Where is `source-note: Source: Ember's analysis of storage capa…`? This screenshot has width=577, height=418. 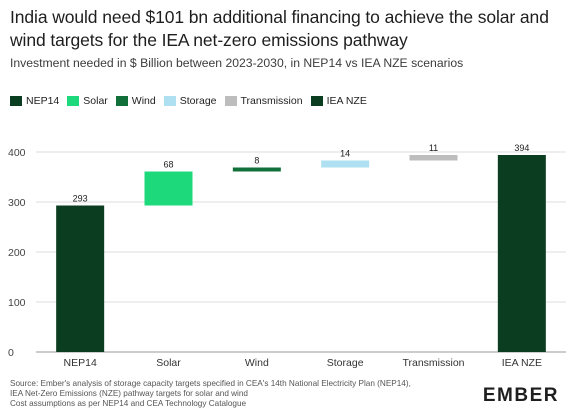 source-note: Source: Ember's analysis of storage capa… is located at coordinates (230, 394).